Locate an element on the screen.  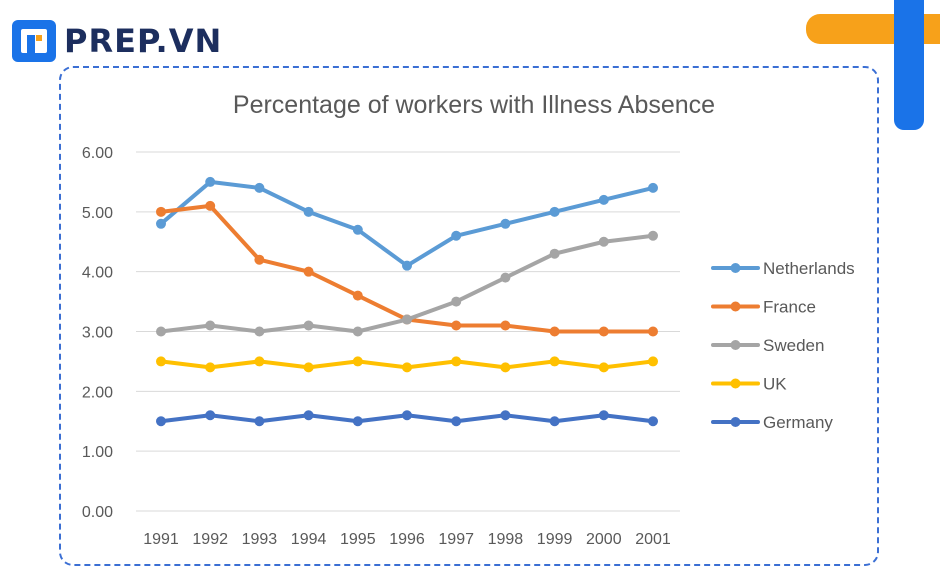
legend-item: Germany is located at coordinates (772, 422).